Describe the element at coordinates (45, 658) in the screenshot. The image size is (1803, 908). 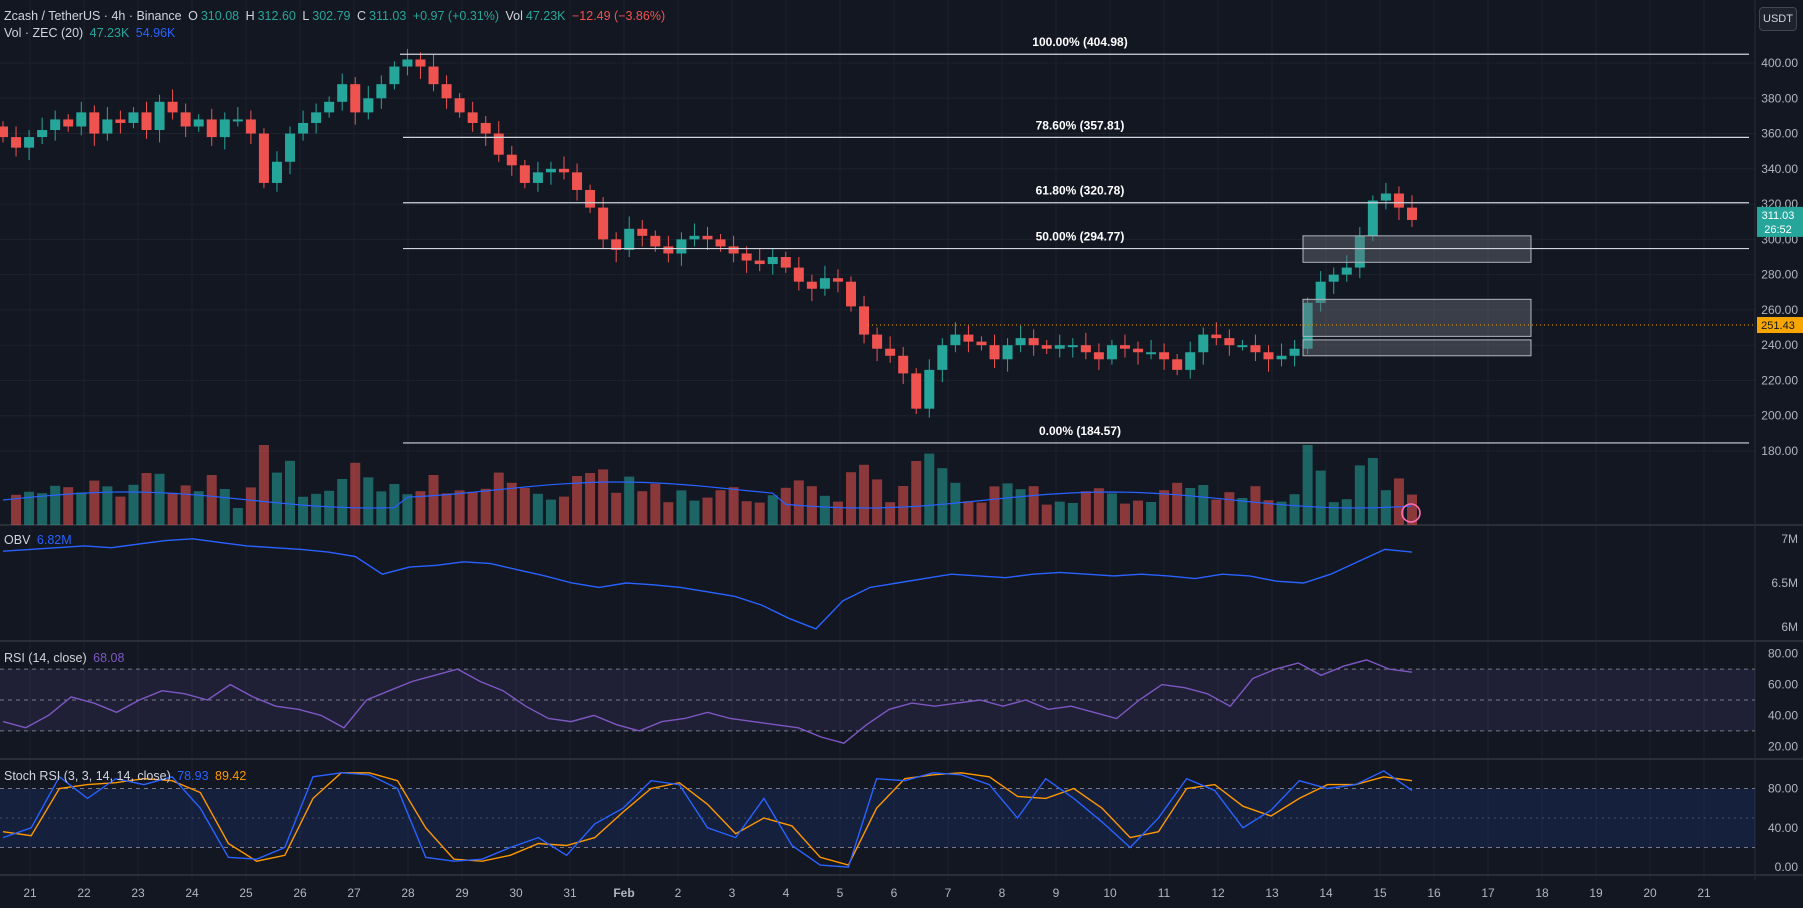
I see `rsi-name: RSI (14, close)` at that location.